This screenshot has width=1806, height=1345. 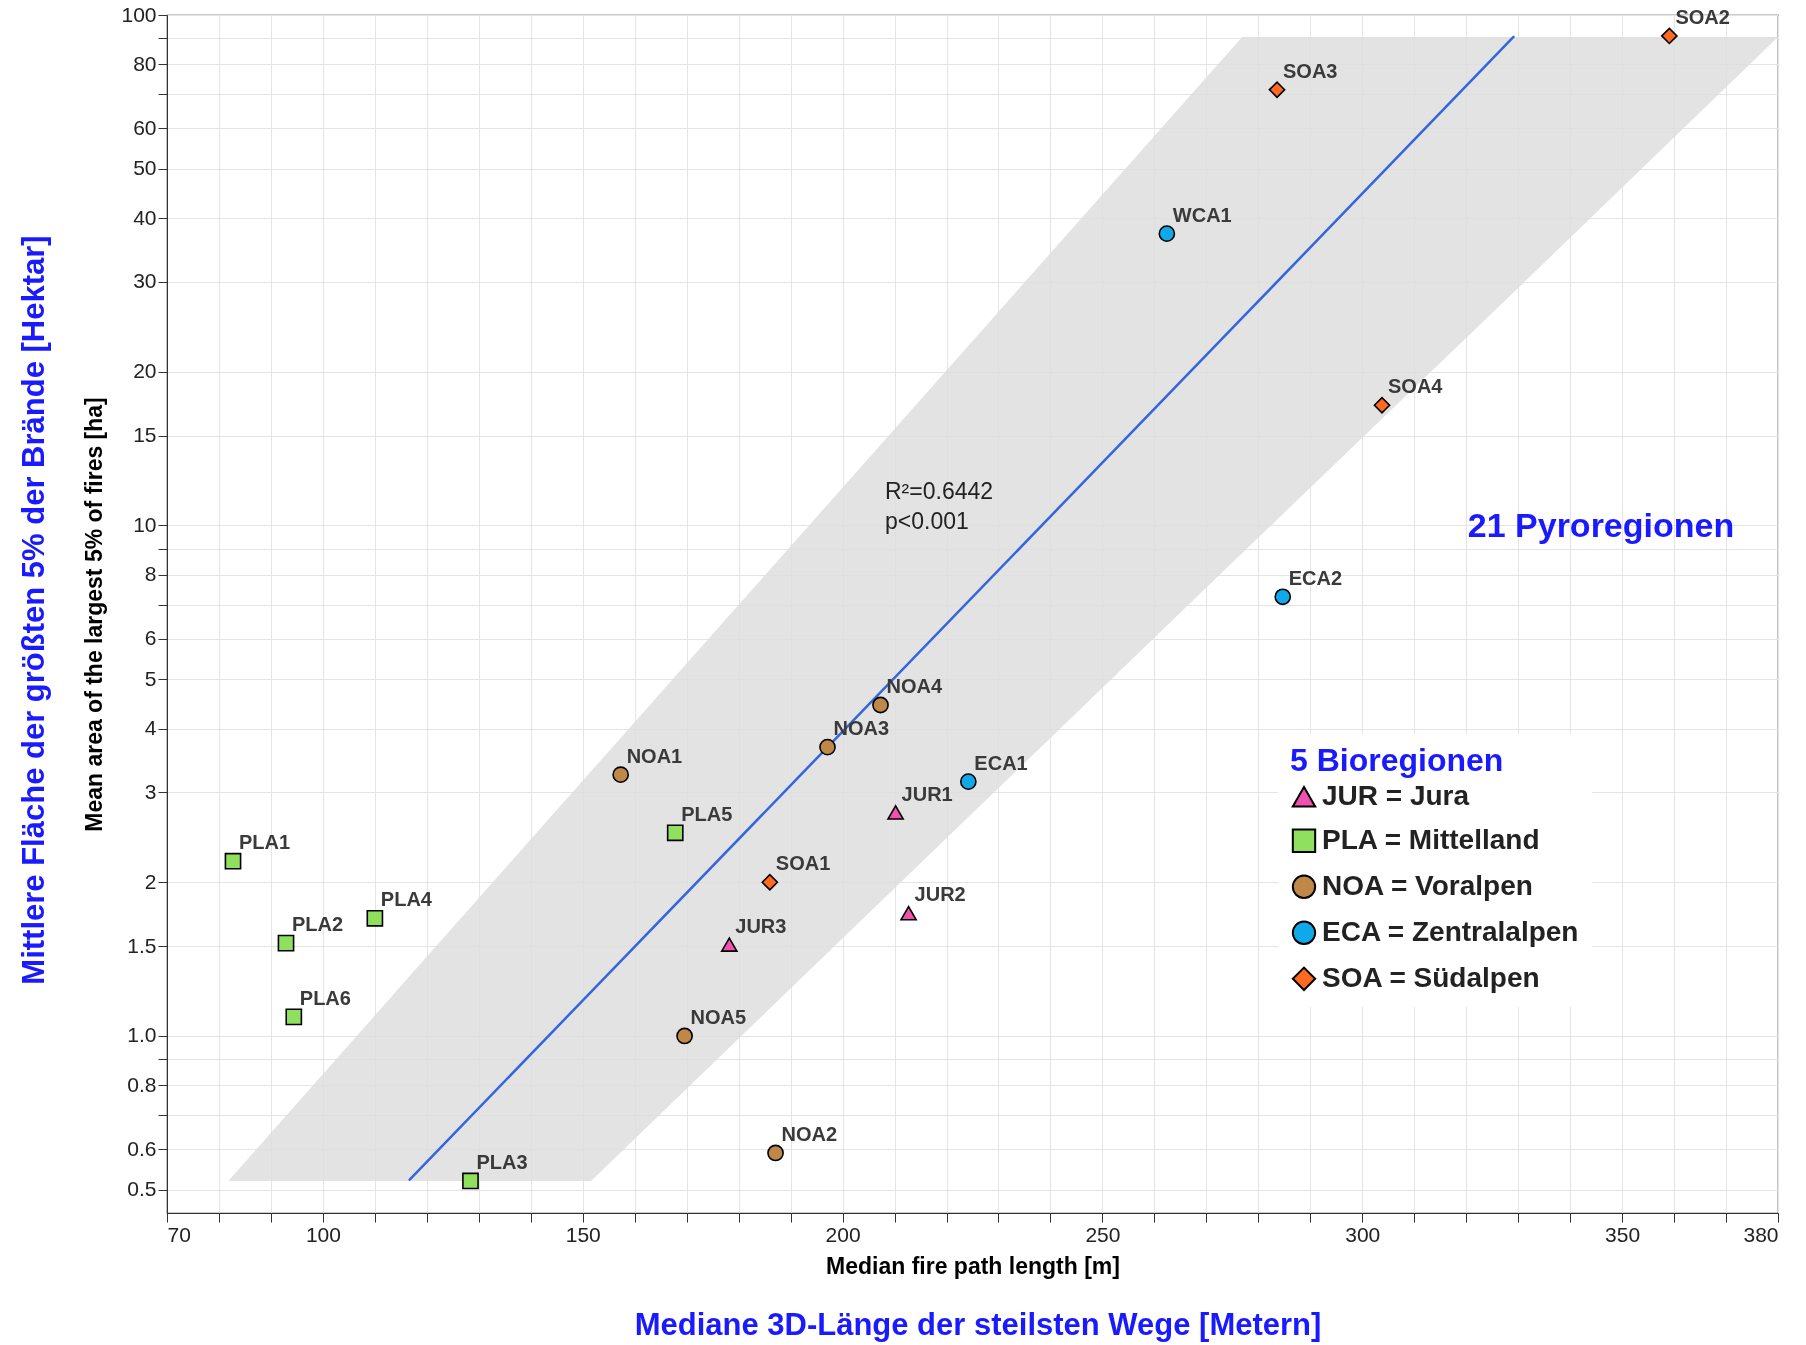 I want to click on y-tick-label: 10, so click(x=145, y=524).